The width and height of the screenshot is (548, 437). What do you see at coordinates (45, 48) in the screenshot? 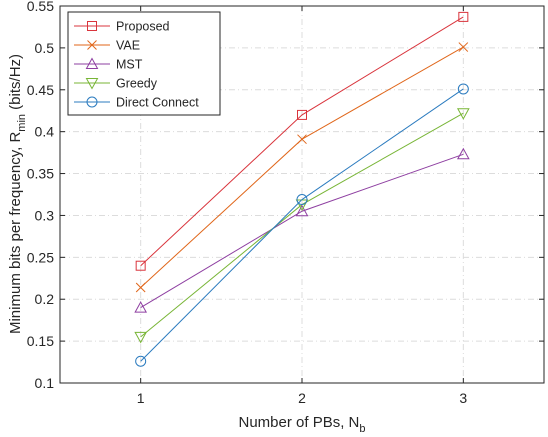
I see `y-tick-label: 0.5` at bounding box center [45, 48].